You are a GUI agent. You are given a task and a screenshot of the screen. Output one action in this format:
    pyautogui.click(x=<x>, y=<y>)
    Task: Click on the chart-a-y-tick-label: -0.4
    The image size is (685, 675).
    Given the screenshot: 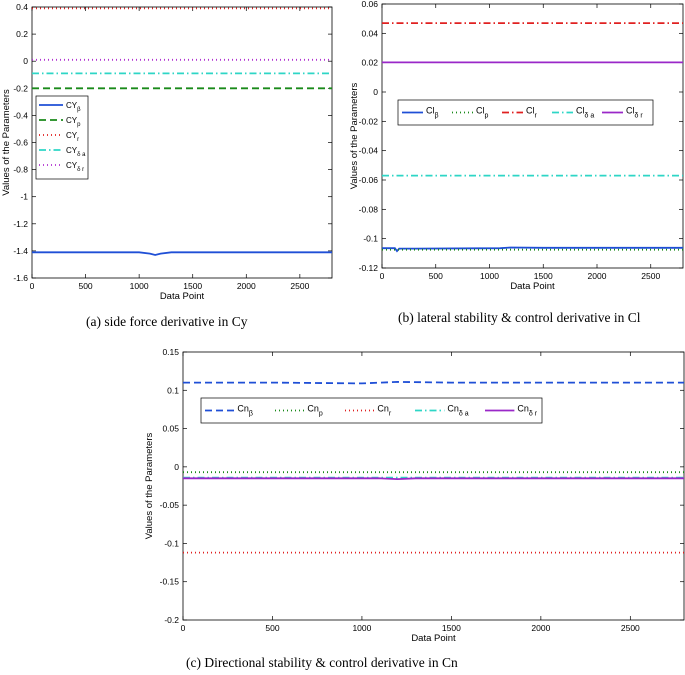 What is the action you would take?
    pyautogui.click(x=20, y=115)
    